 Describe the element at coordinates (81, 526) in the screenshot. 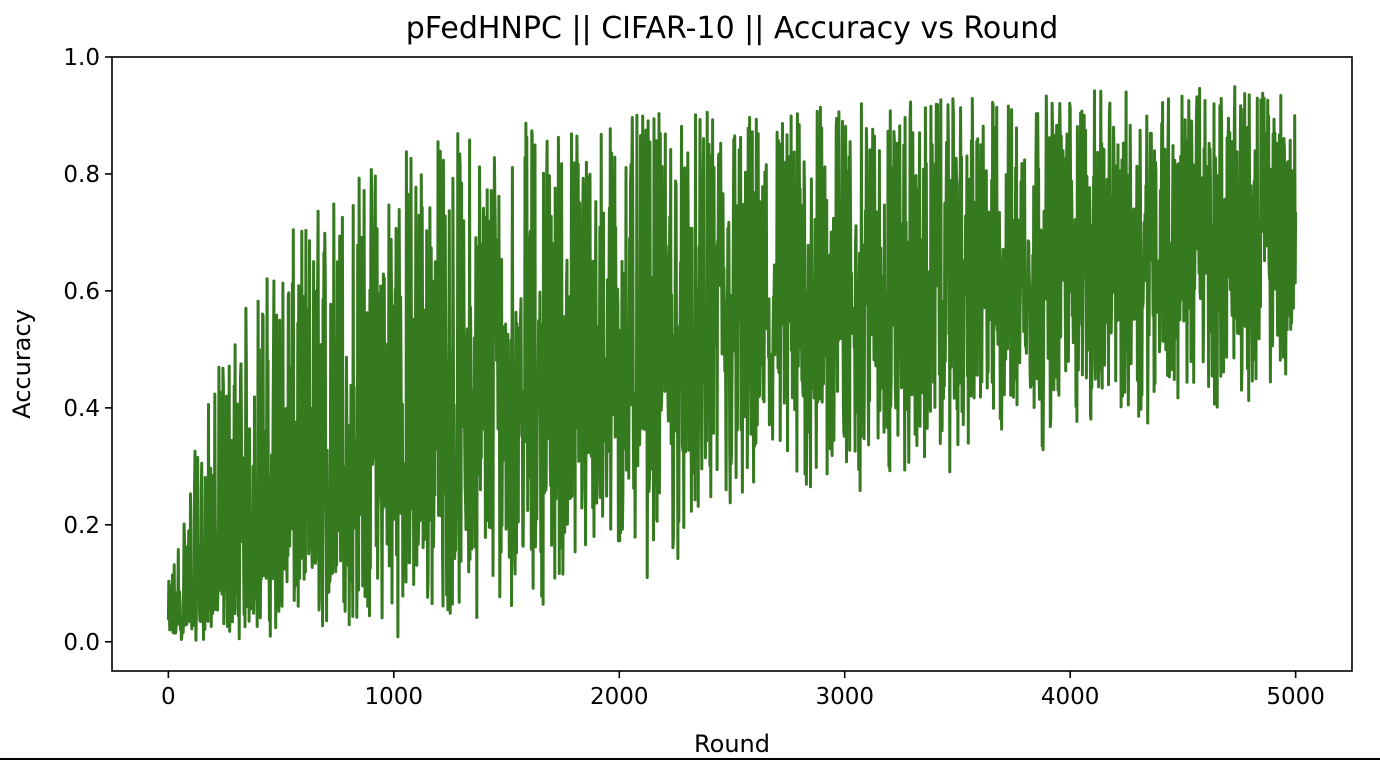

I see `y-tick-label: 0.2` at that location.